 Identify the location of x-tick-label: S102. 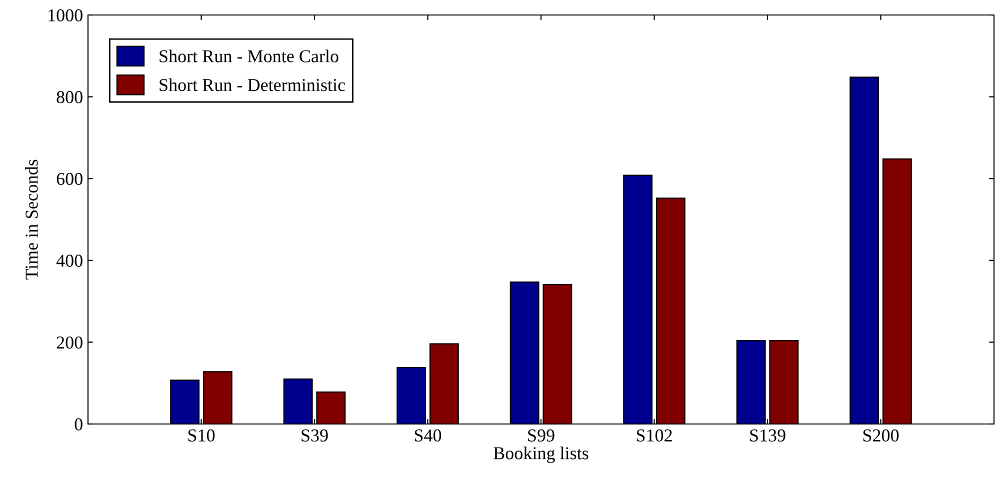
(654, 435).